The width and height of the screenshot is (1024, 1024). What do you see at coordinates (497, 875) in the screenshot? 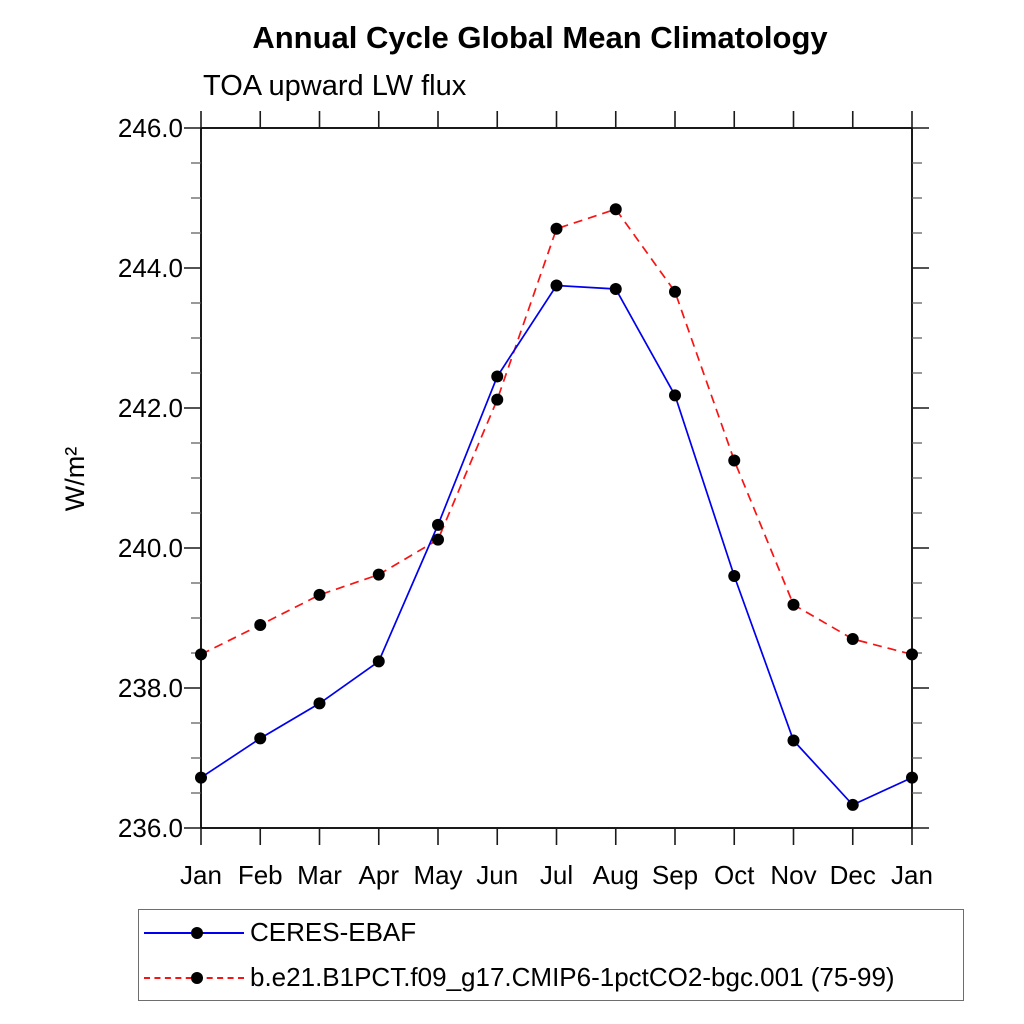
I see `x-tick-label: Jun` at bounding box center [497, 875].